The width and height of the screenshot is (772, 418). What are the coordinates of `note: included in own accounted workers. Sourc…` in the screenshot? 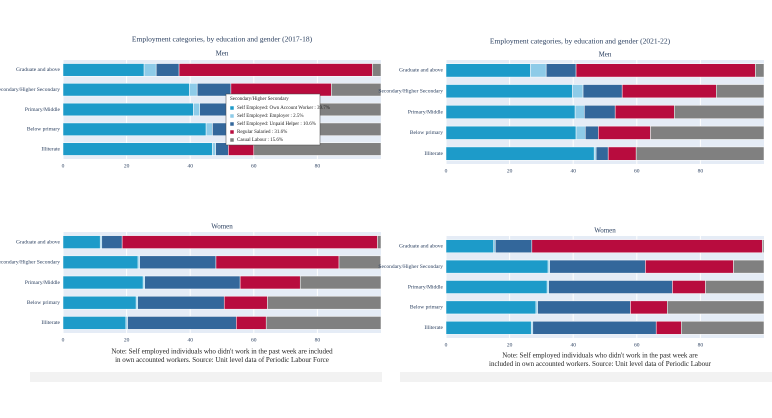 It's located at (600, 364).